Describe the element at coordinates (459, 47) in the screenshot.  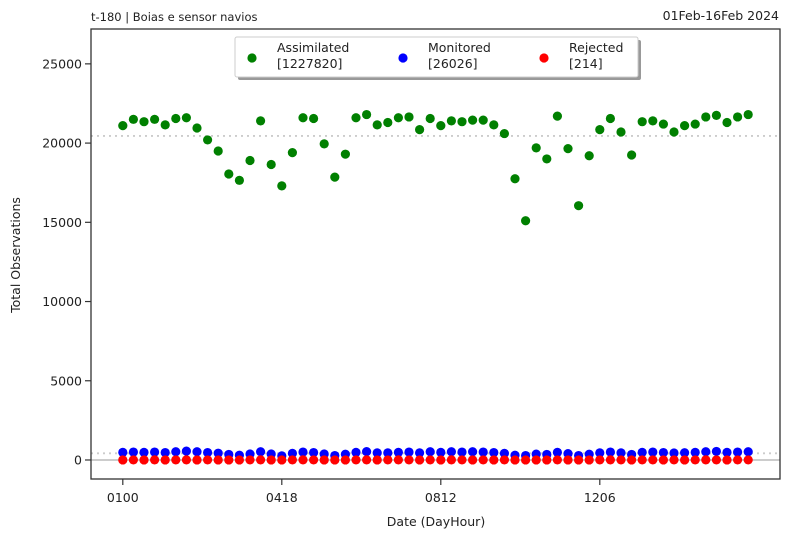
I see `legend-label-monitored: Monitored` at that location.